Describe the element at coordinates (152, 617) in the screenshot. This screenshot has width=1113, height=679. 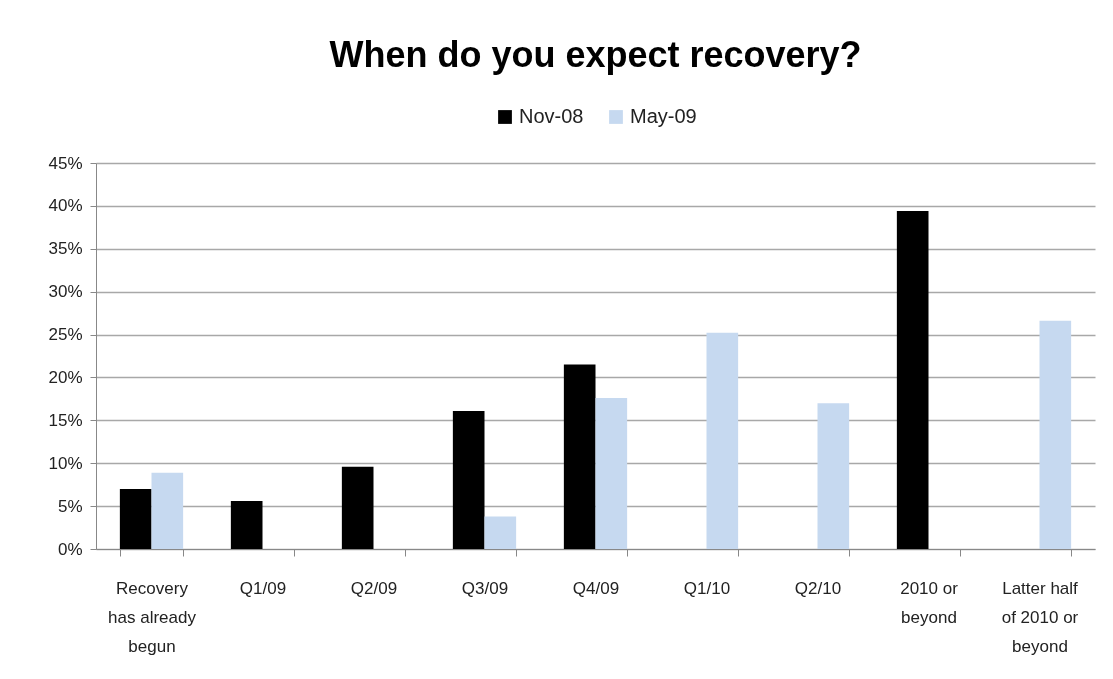
I see `x-tick-label: Recovery has already begun` at that location.